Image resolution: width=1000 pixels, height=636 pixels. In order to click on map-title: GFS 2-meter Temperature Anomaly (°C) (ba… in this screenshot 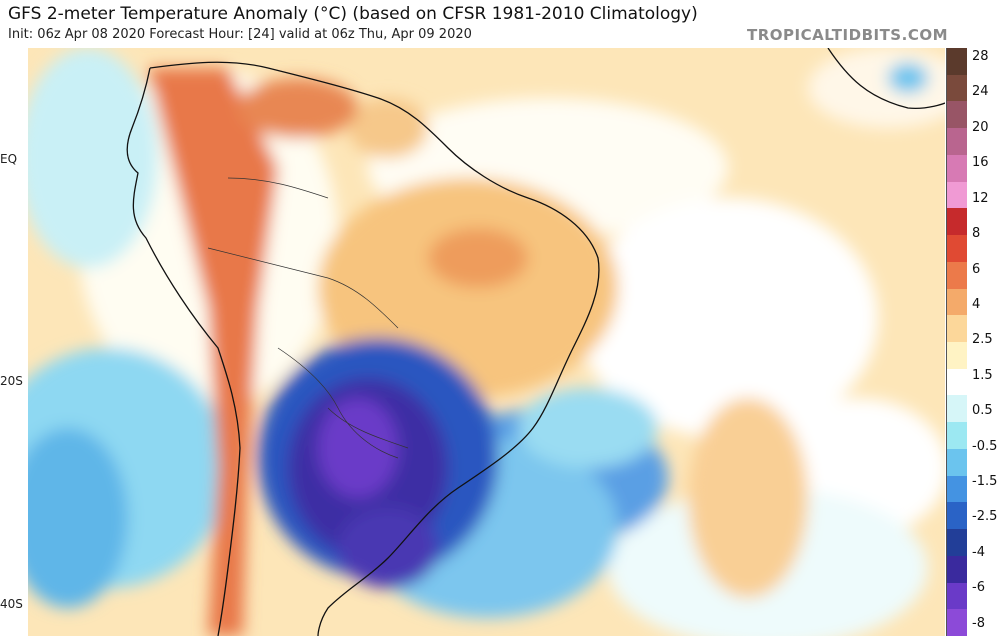, I will do `click(353, 14)`.